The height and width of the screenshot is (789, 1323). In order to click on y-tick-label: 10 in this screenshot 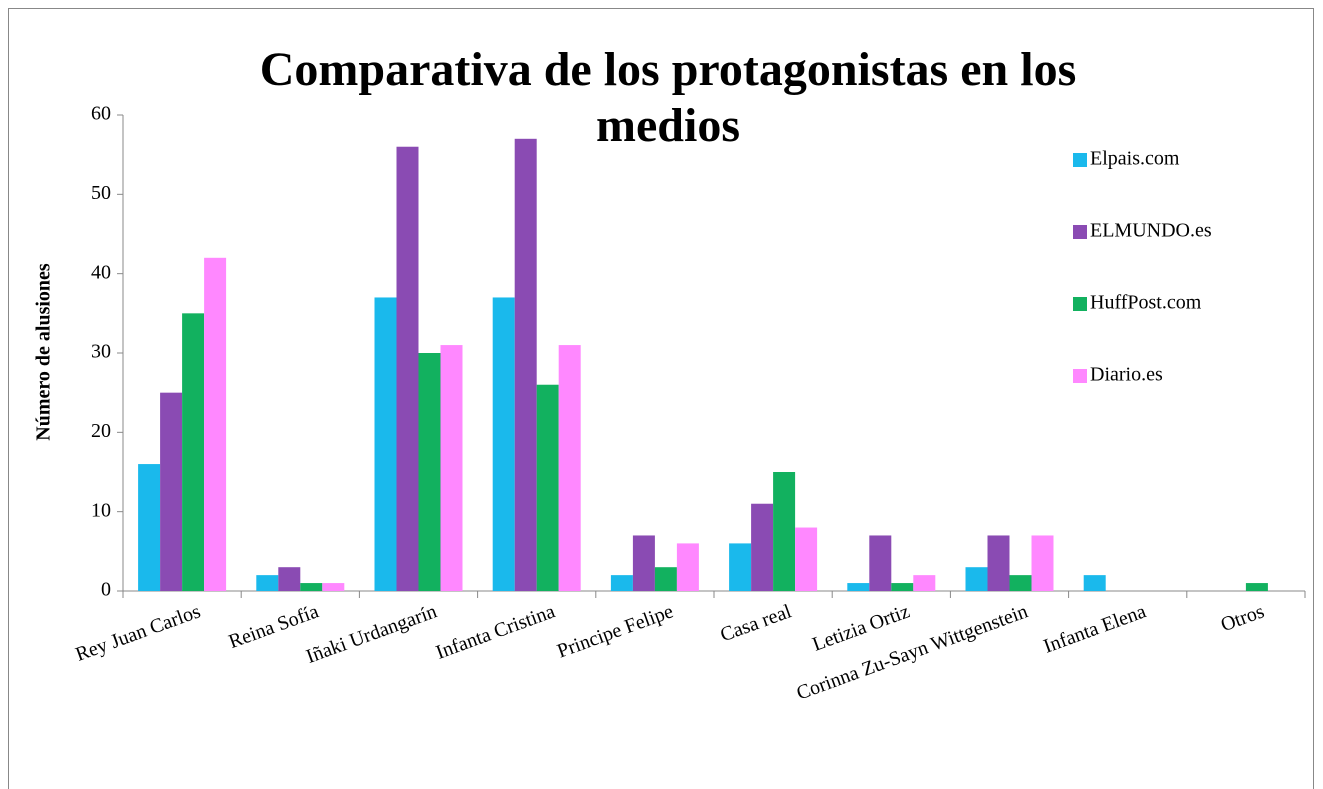, I will do `click(101, 510)`.